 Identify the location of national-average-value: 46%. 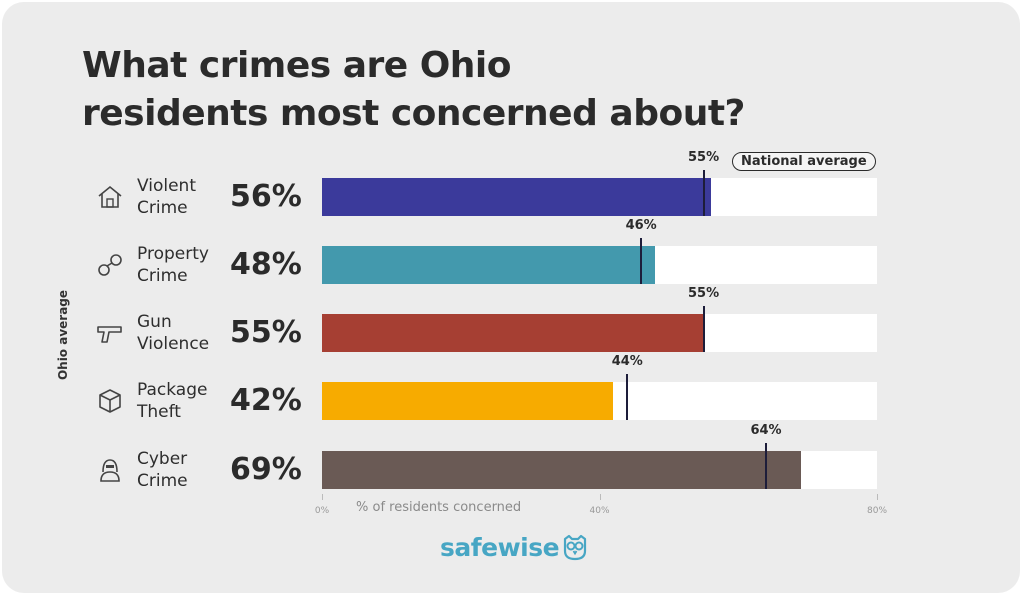
(641, 225).